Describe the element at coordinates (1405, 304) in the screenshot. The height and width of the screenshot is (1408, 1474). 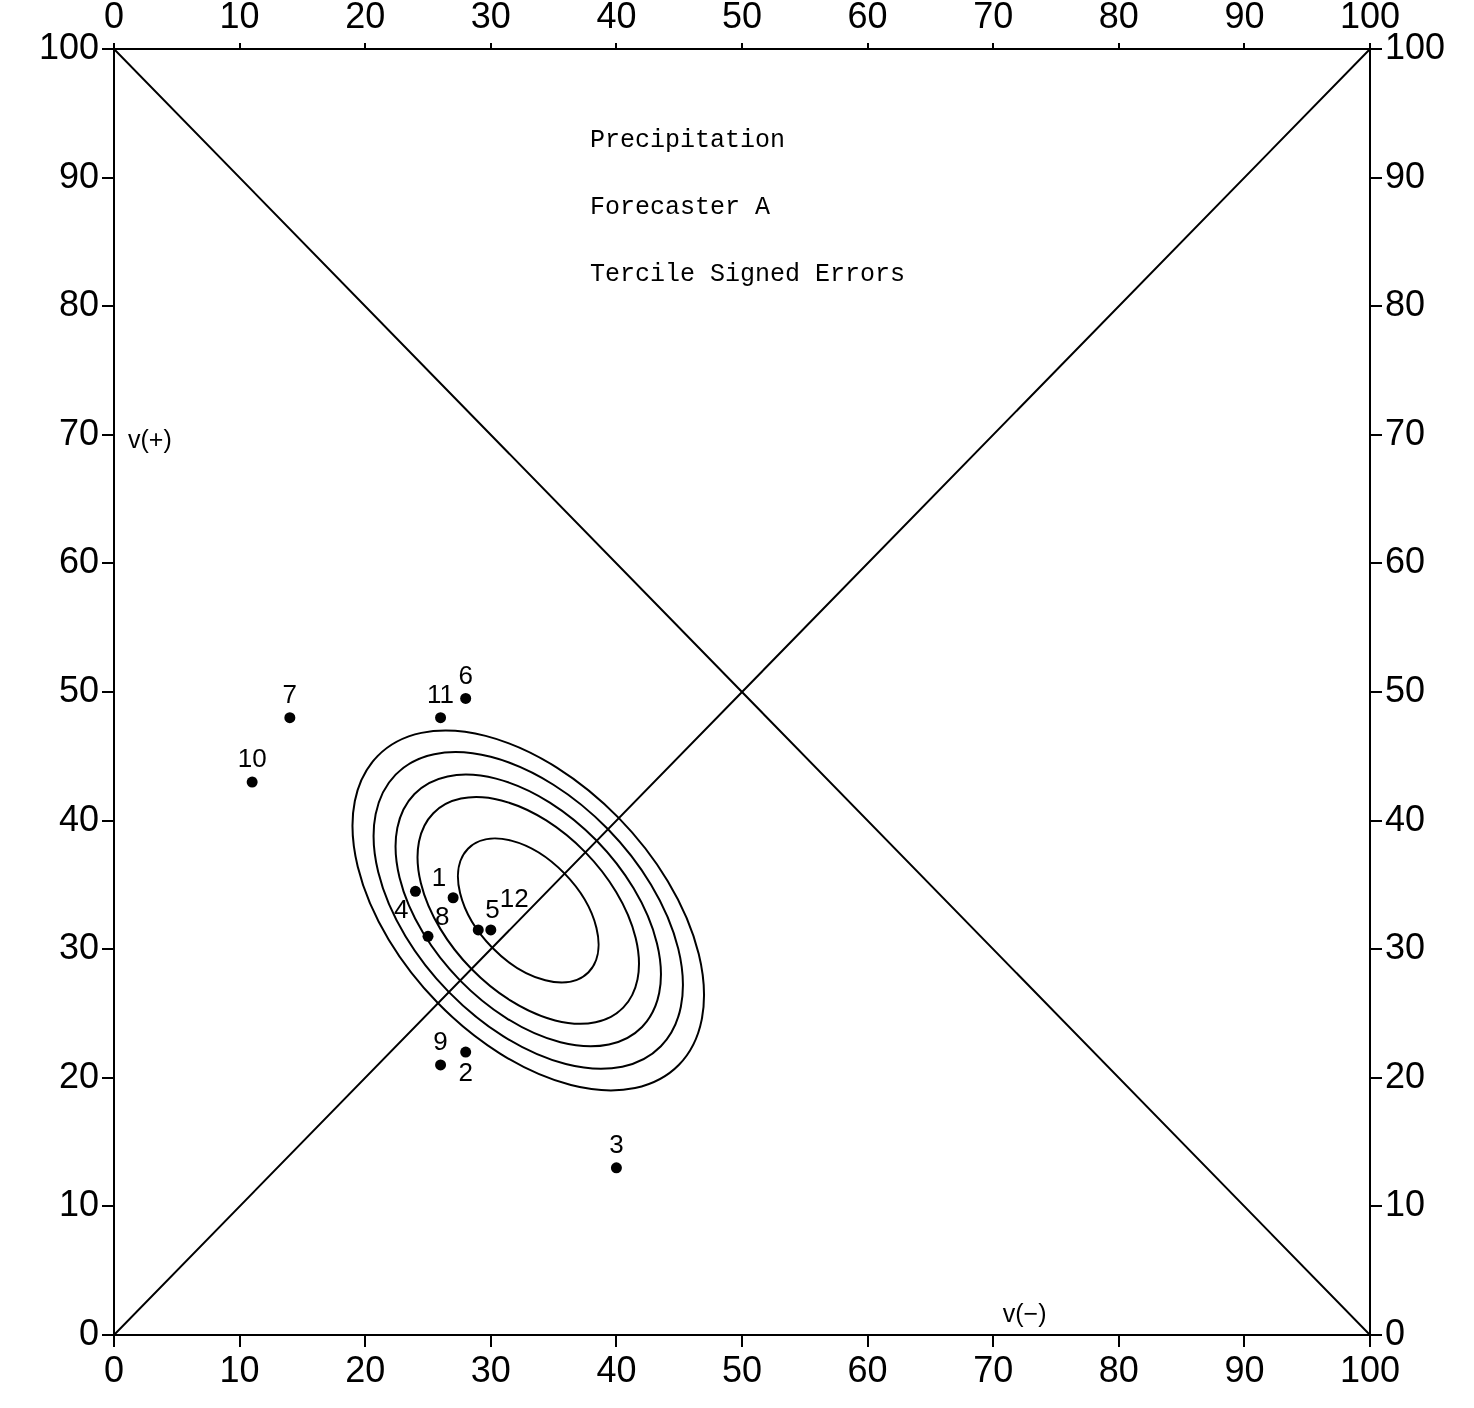
I see `y2-tick-label: 80` at that location.